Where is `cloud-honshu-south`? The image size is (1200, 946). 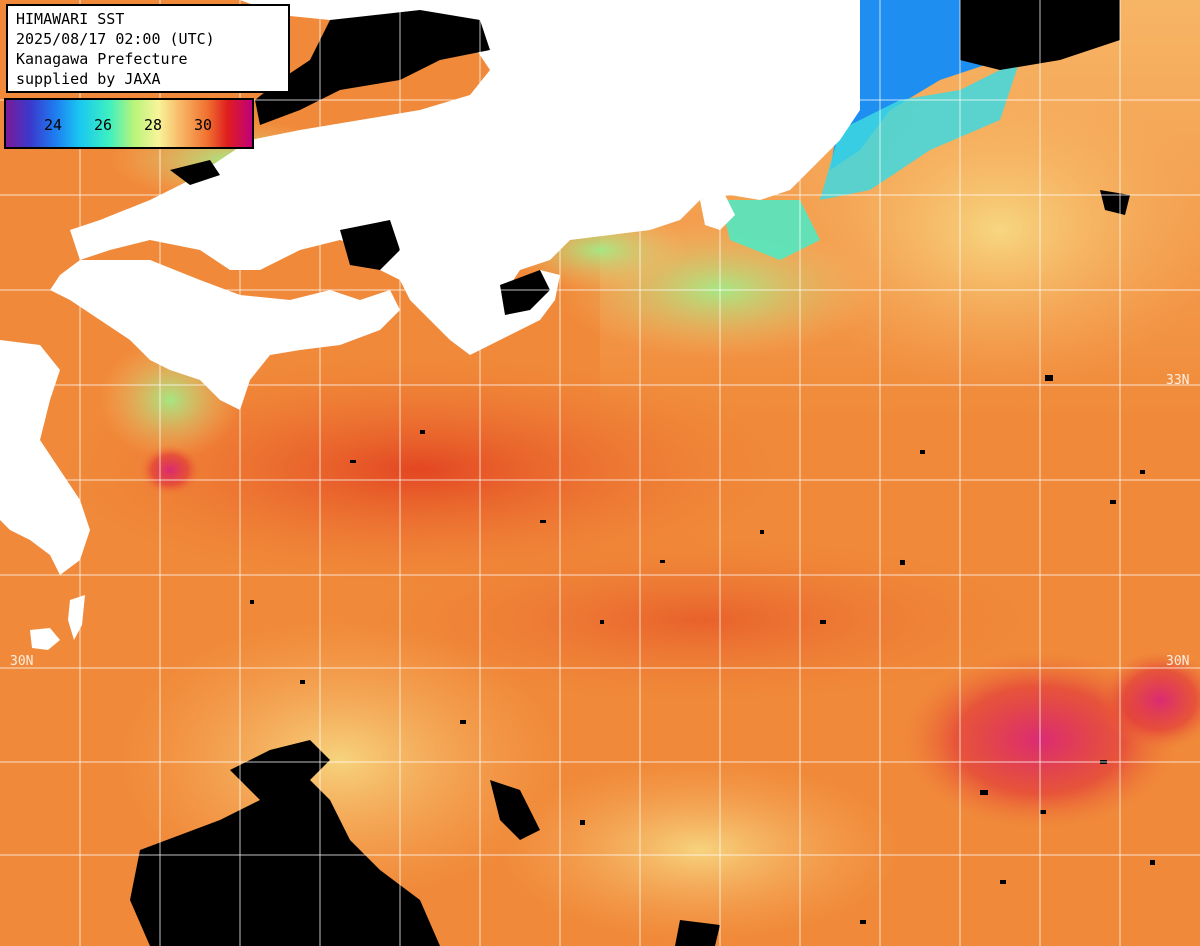 cloud-honshu-south is located at coordinates (370, 245).